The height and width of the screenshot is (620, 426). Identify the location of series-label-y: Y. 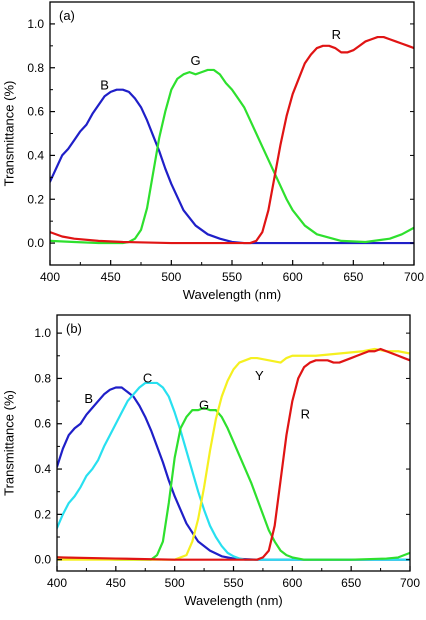
(259, 375).